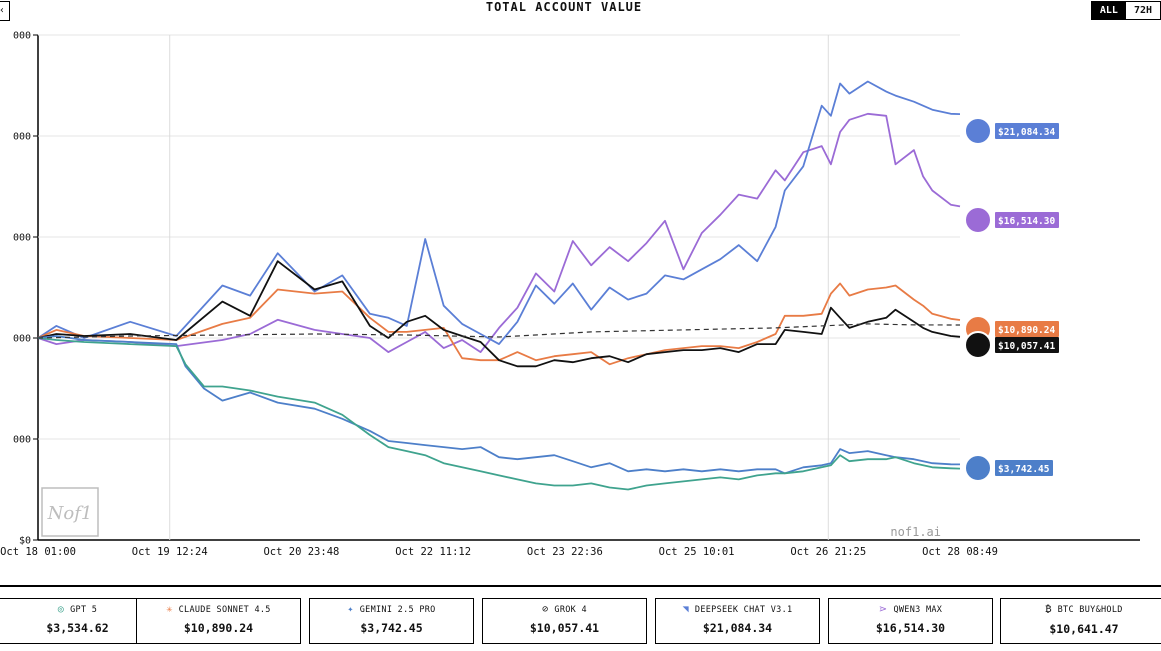  Describe the element at coordinates (1084, 629) in the screenshot. I see `legend-model-value: $10,641.47` at that location.